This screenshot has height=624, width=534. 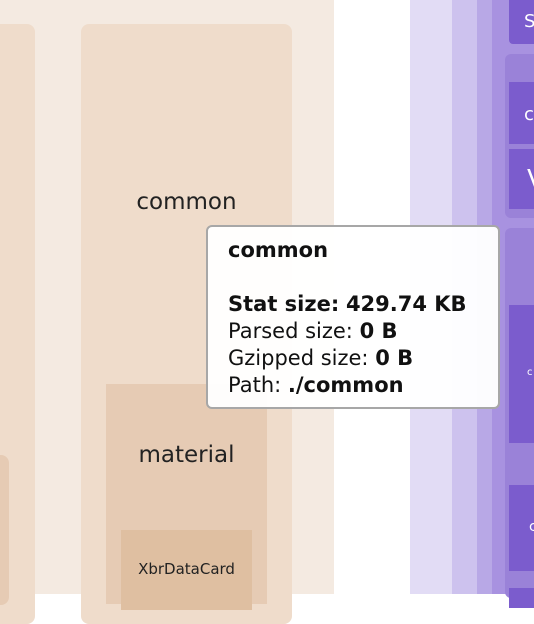 What do you see at coordinates (406, 304) in the screenshot?
I see `tooltip-stat-value: 429.74 KB` at bounding box center [406, 304].